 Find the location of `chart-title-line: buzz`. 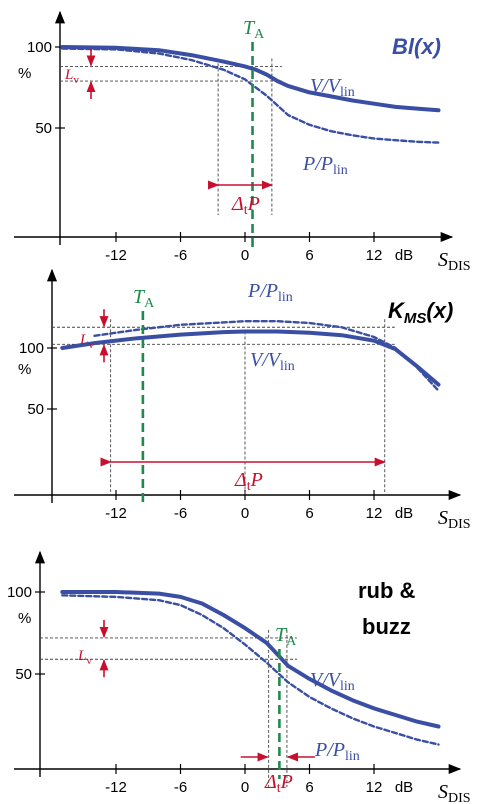

chart-title-line: buzz is located at coordinates (386, 626).